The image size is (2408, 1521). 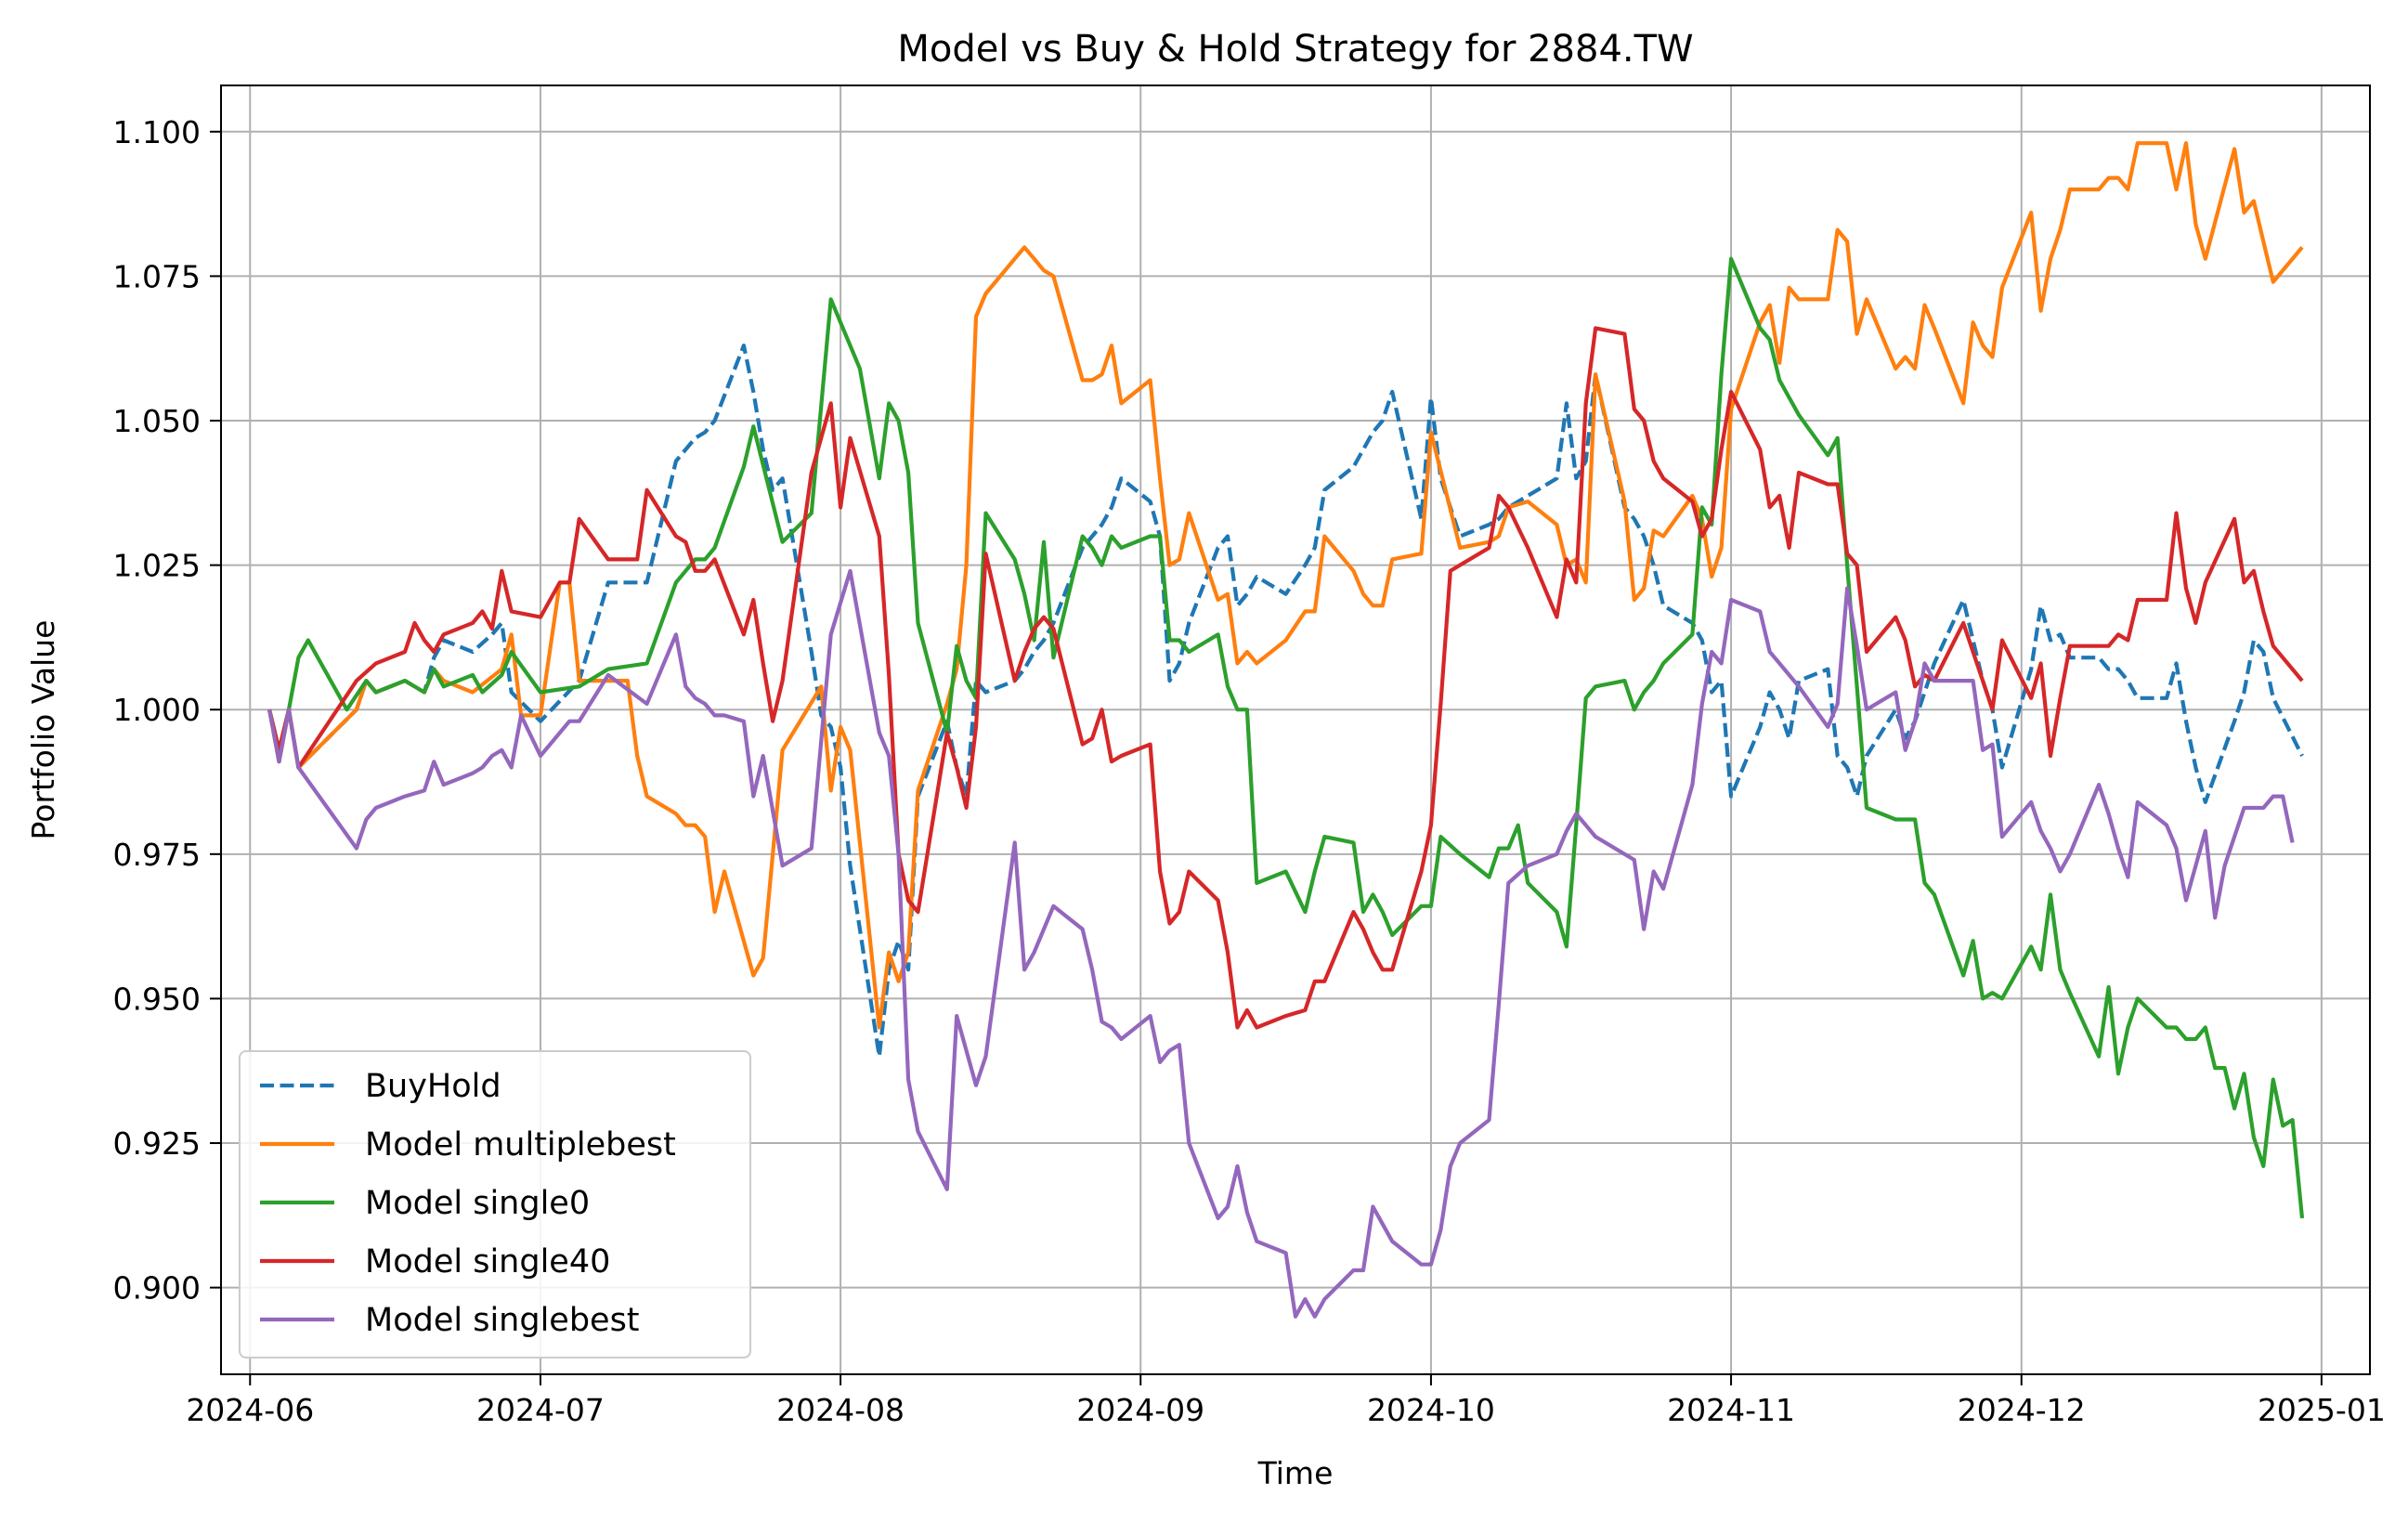 What do you see at coordinates (488, 1261) in the screenshot?
I see `legend-label: Model single40` at bounding box center [488, 1261].